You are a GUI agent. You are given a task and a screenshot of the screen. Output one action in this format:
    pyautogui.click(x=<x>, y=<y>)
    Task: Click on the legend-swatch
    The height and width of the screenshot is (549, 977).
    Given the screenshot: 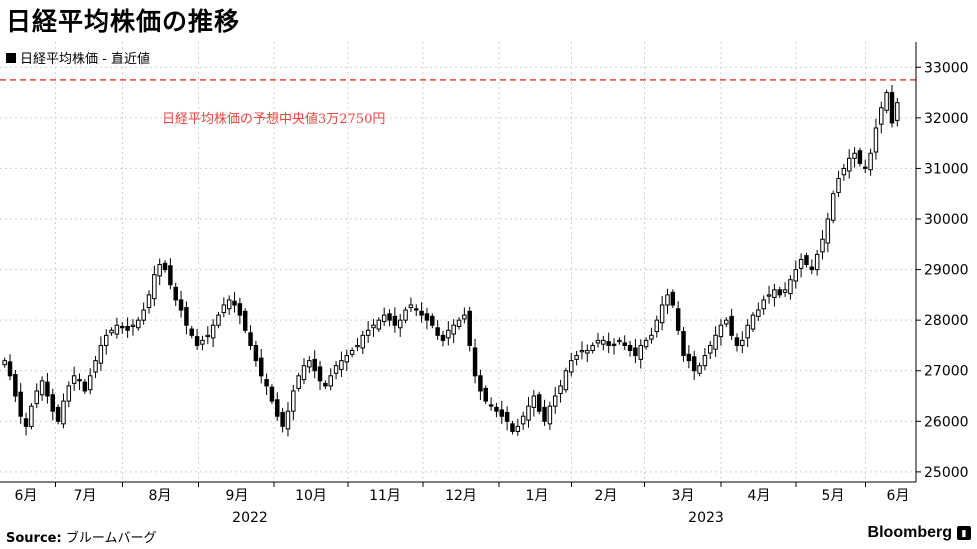 What is the action you would take?
    pyautogui.click(x=11, y=57)
    